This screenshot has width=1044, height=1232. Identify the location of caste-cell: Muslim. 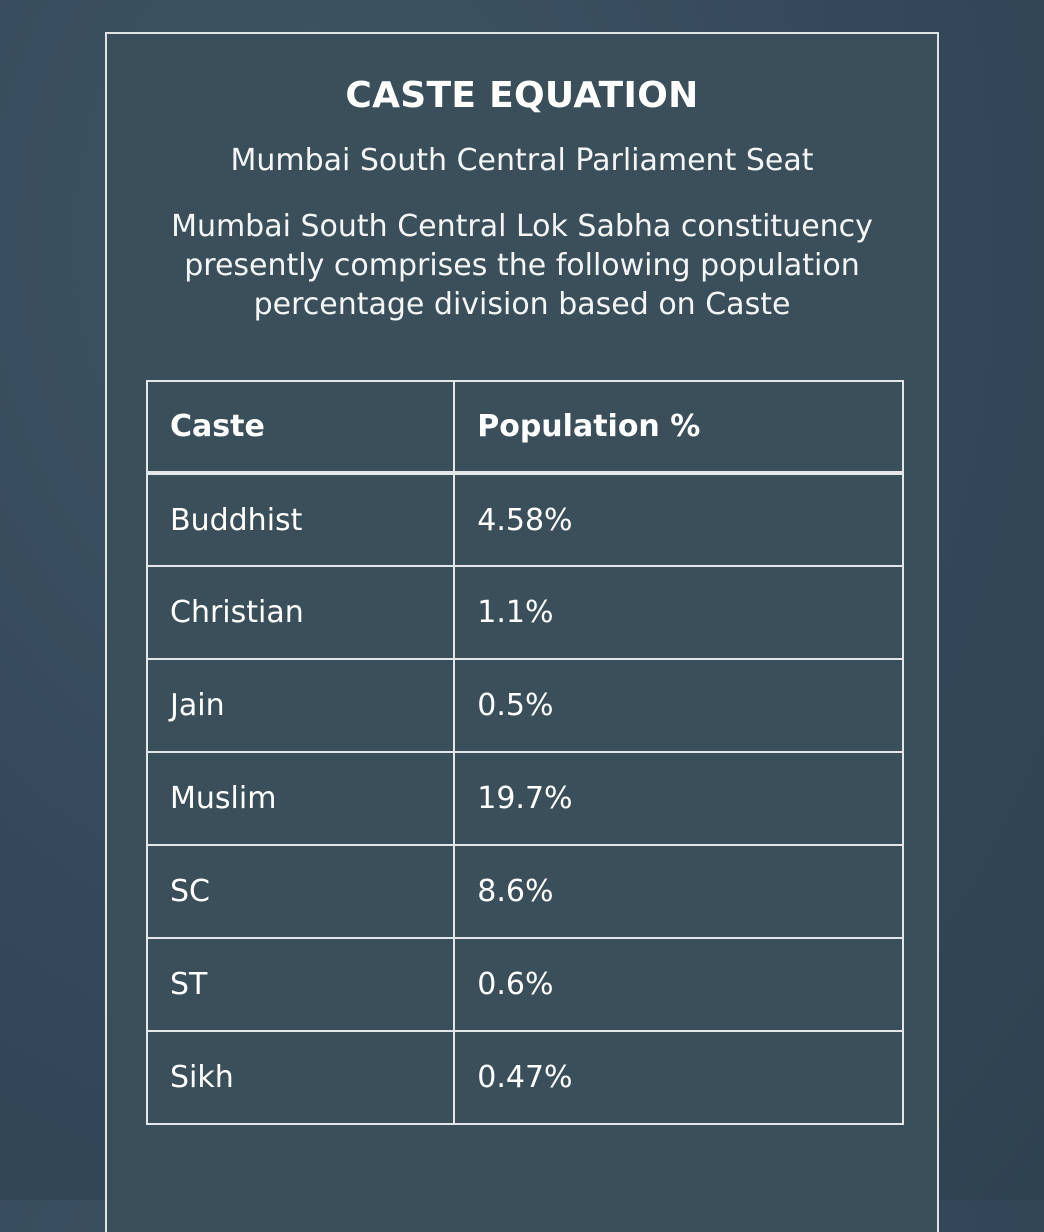
(300, 798).